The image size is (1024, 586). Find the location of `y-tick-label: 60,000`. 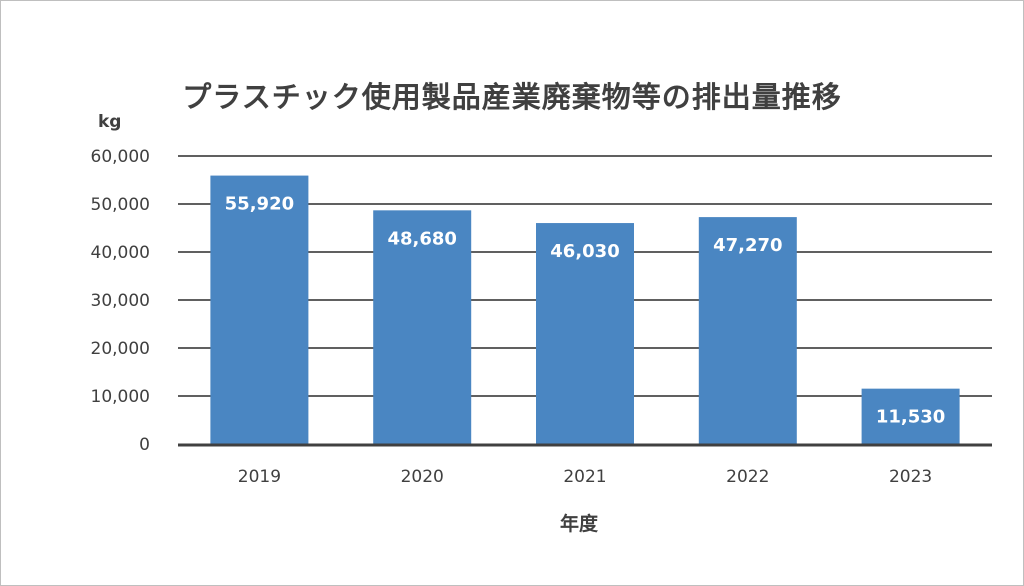

y-tick-label: 60,000 is located at coordinates (120, 157).